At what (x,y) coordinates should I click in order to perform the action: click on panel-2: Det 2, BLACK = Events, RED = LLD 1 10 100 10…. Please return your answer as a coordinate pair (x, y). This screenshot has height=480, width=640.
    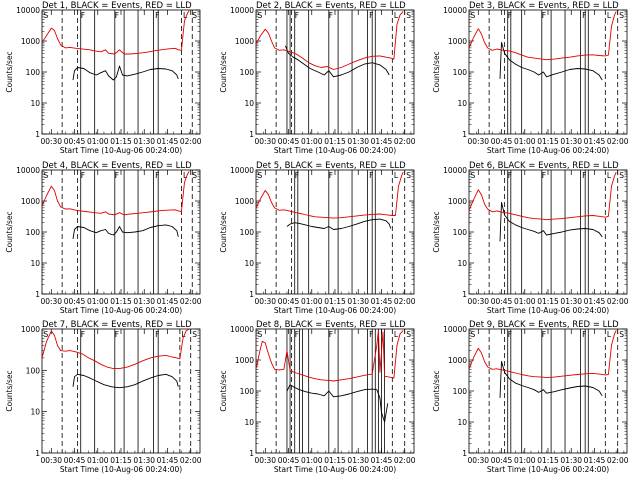
    Looking at the image, I should click on (317, 78).